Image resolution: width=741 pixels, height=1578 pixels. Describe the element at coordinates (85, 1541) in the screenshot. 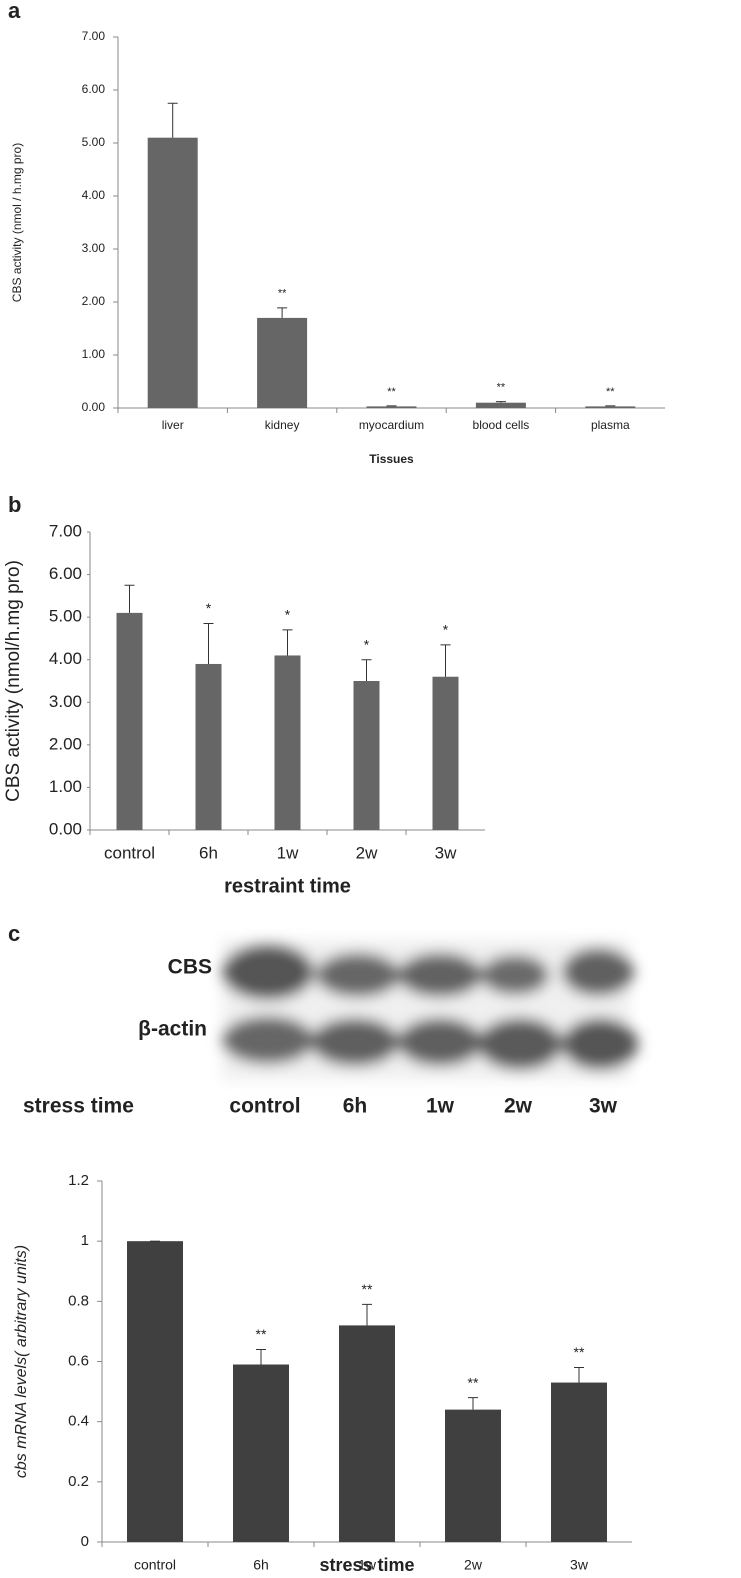

I see `y-tick-label: 0` at that location.